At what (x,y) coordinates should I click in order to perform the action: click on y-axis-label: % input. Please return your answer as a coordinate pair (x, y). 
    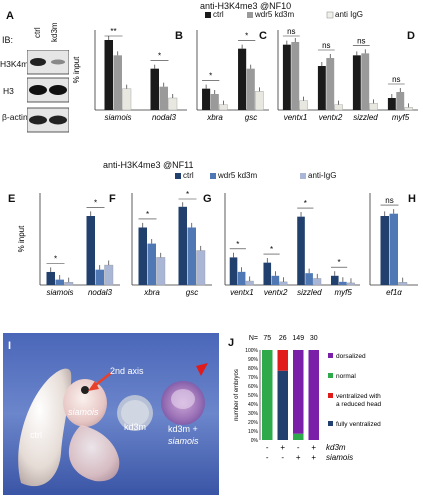
    Looking at the image, I should click on (21, 238).